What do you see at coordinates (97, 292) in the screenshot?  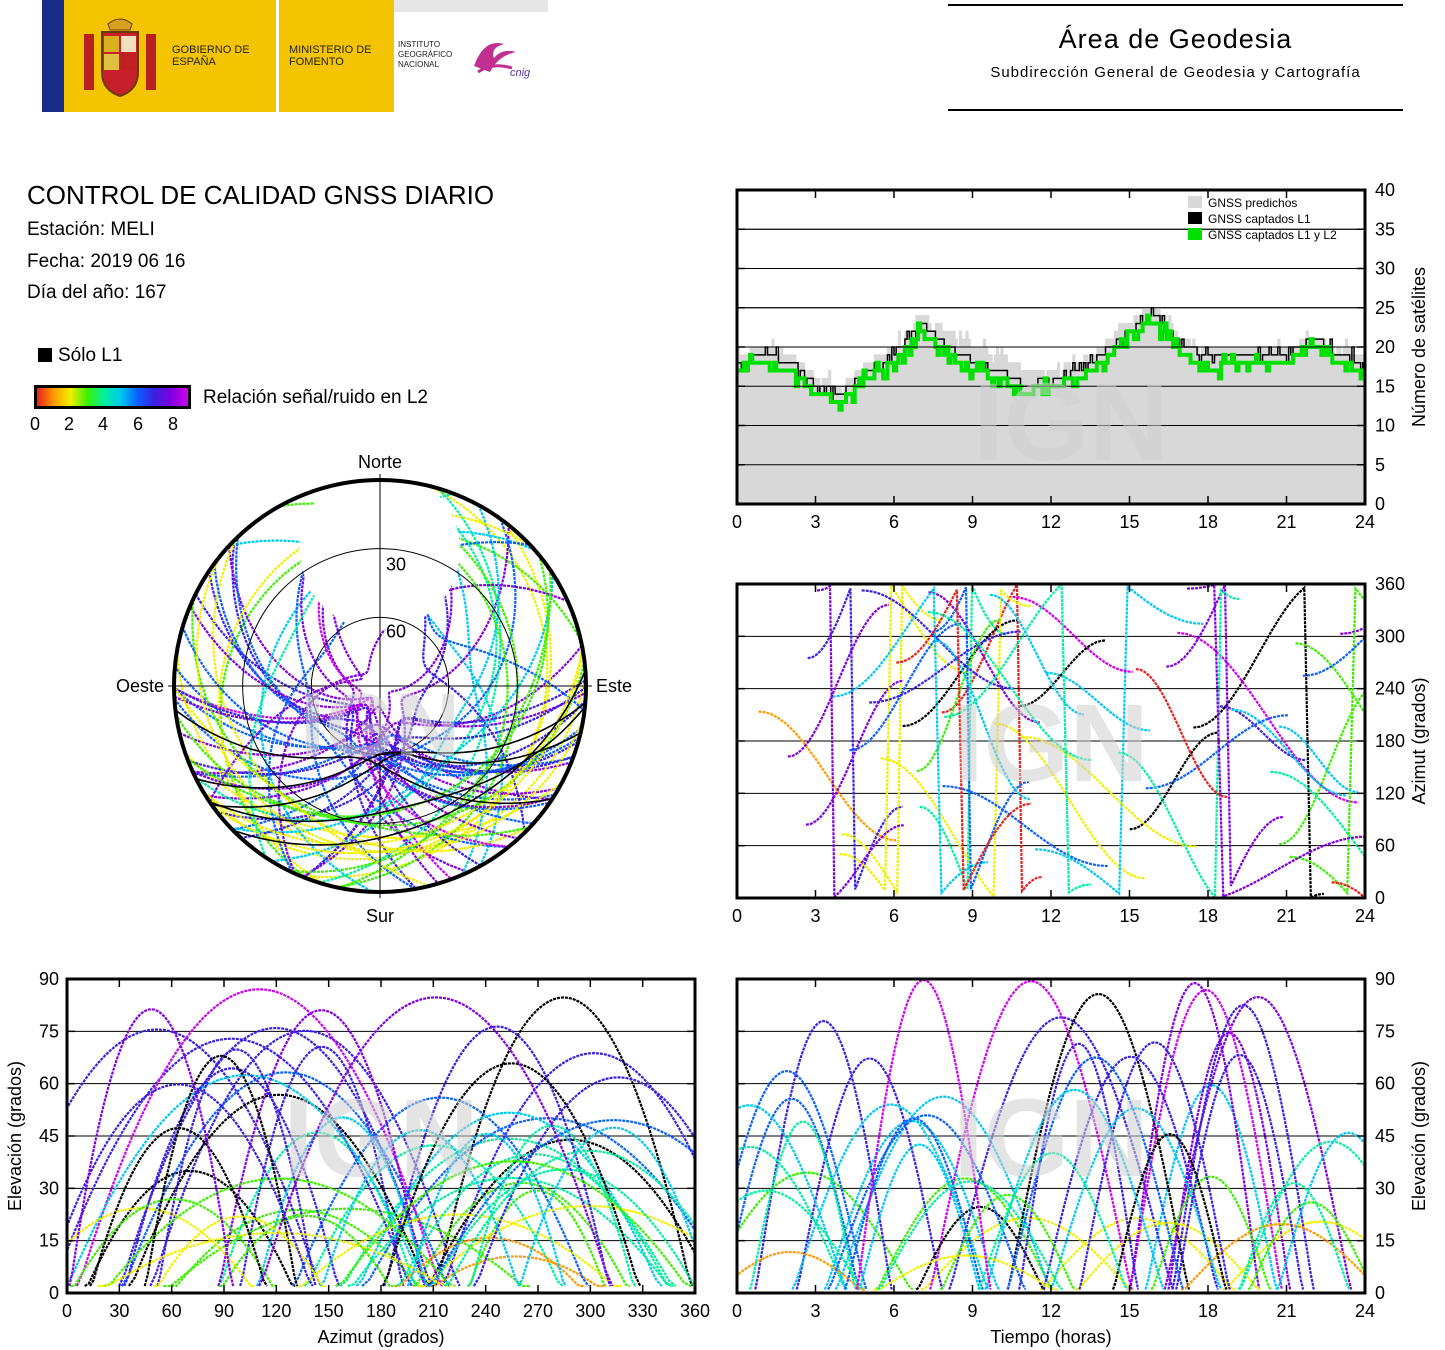 I see `doy-label: Día del año: 167` at bounding box center [97, 292].